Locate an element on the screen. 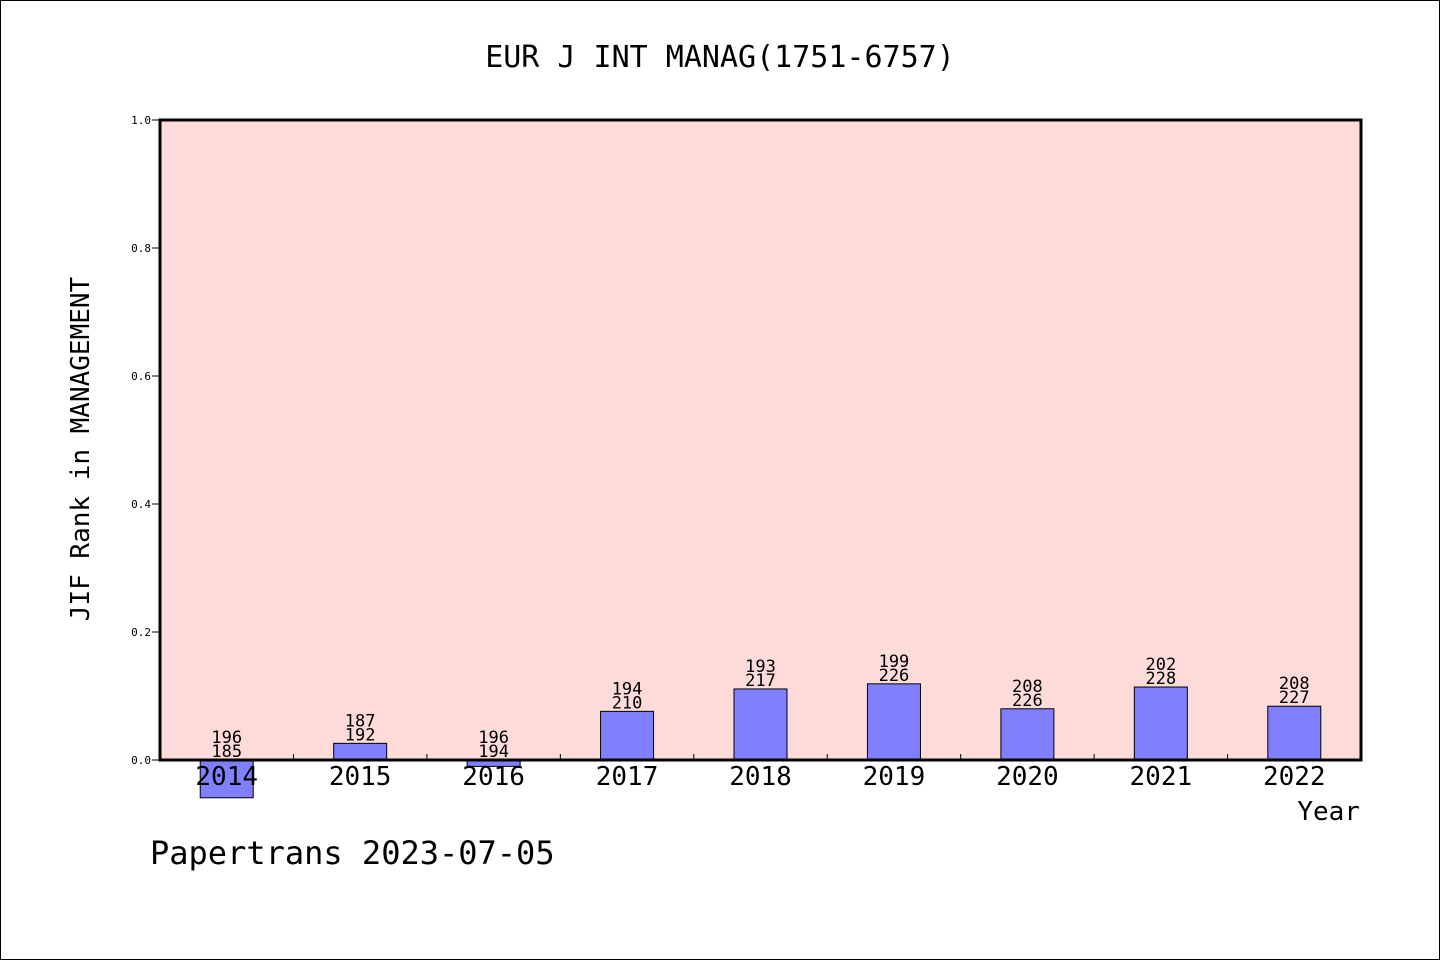 The height and width of the screenshot is (960, 1440). y-axis-label: JIF Rank in MANAGEMENT is located at coordinates (81, 448).